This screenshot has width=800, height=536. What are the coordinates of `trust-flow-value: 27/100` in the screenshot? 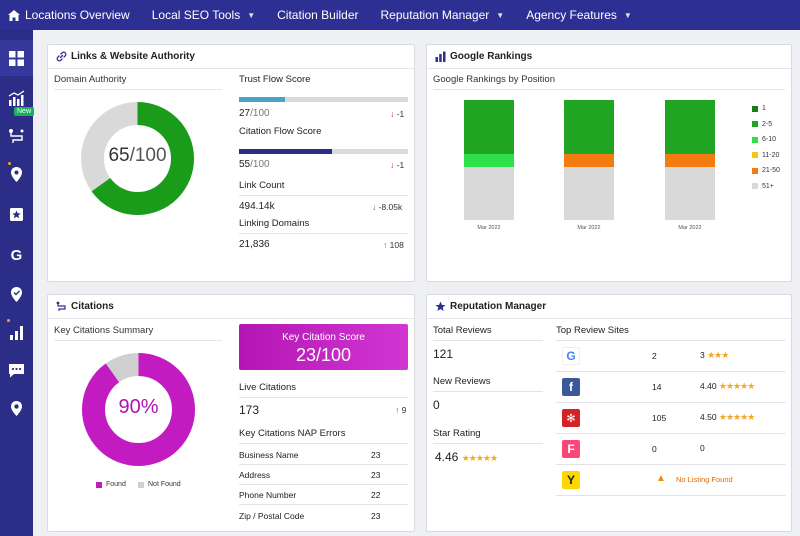 It's located at (254, 113).